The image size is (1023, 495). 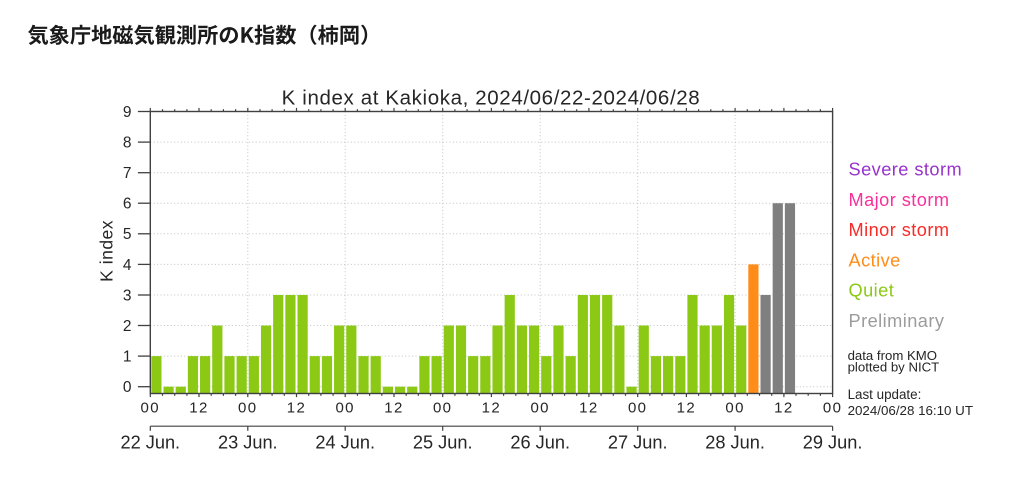 I want to click on svg-text: 23 Jun., so click(x=248, y=443).